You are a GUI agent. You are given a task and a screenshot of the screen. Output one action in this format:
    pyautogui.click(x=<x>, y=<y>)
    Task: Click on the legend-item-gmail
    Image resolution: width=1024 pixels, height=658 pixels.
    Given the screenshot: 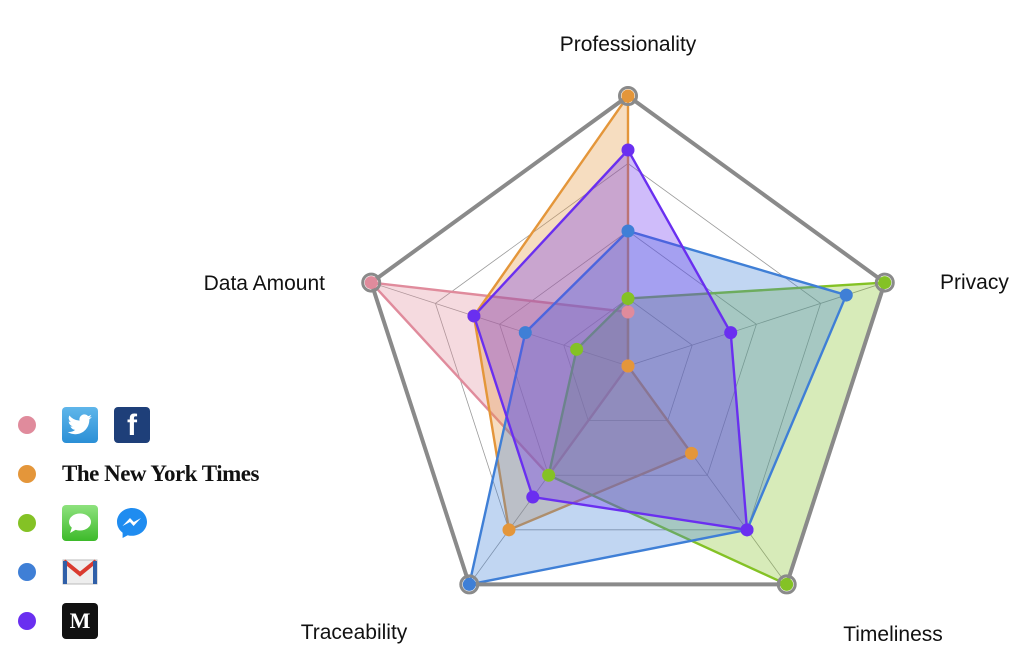 What is the action you would take?
    pyautogui.click(x=154, y=571)
    